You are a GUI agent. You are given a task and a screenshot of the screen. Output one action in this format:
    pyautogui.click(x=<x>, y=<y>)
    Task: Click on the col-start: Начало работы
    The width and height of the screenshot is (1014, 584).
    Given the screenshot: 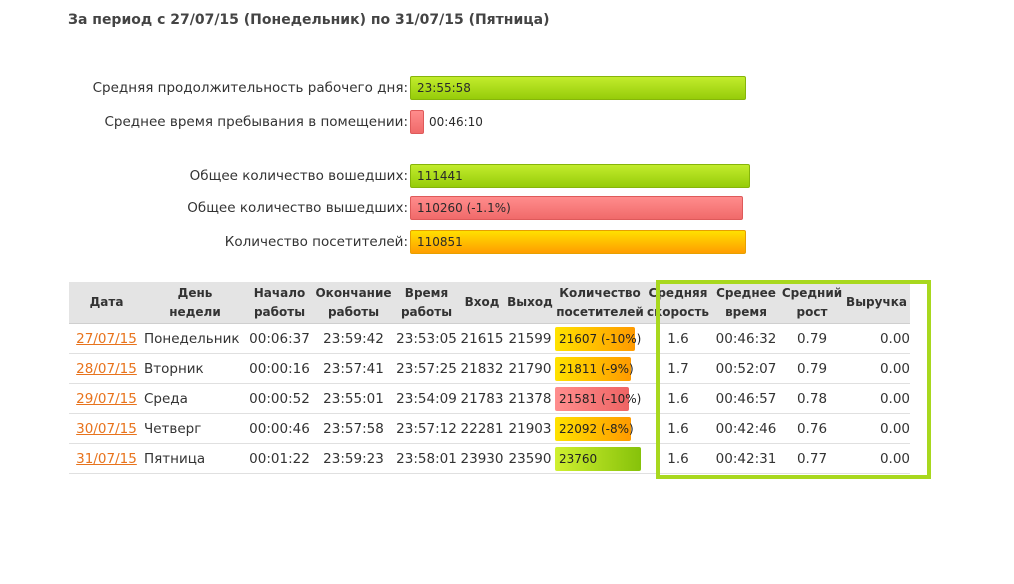 What is the action you would take?
    pyautogui.click(x=279, y=303)
    